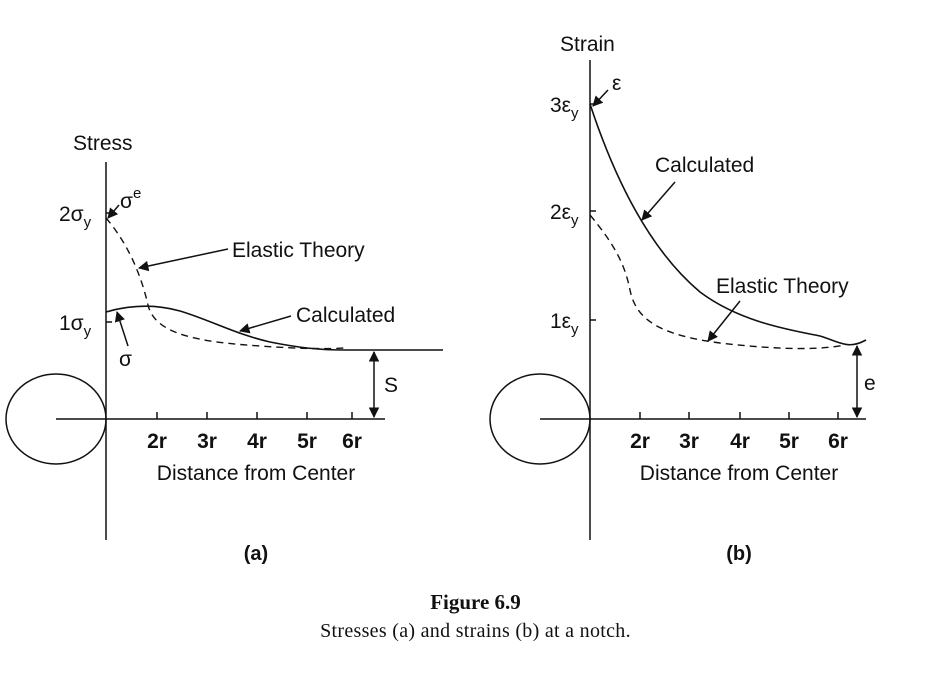  I want to click on calculated-arrow-a, so click(265, 324).